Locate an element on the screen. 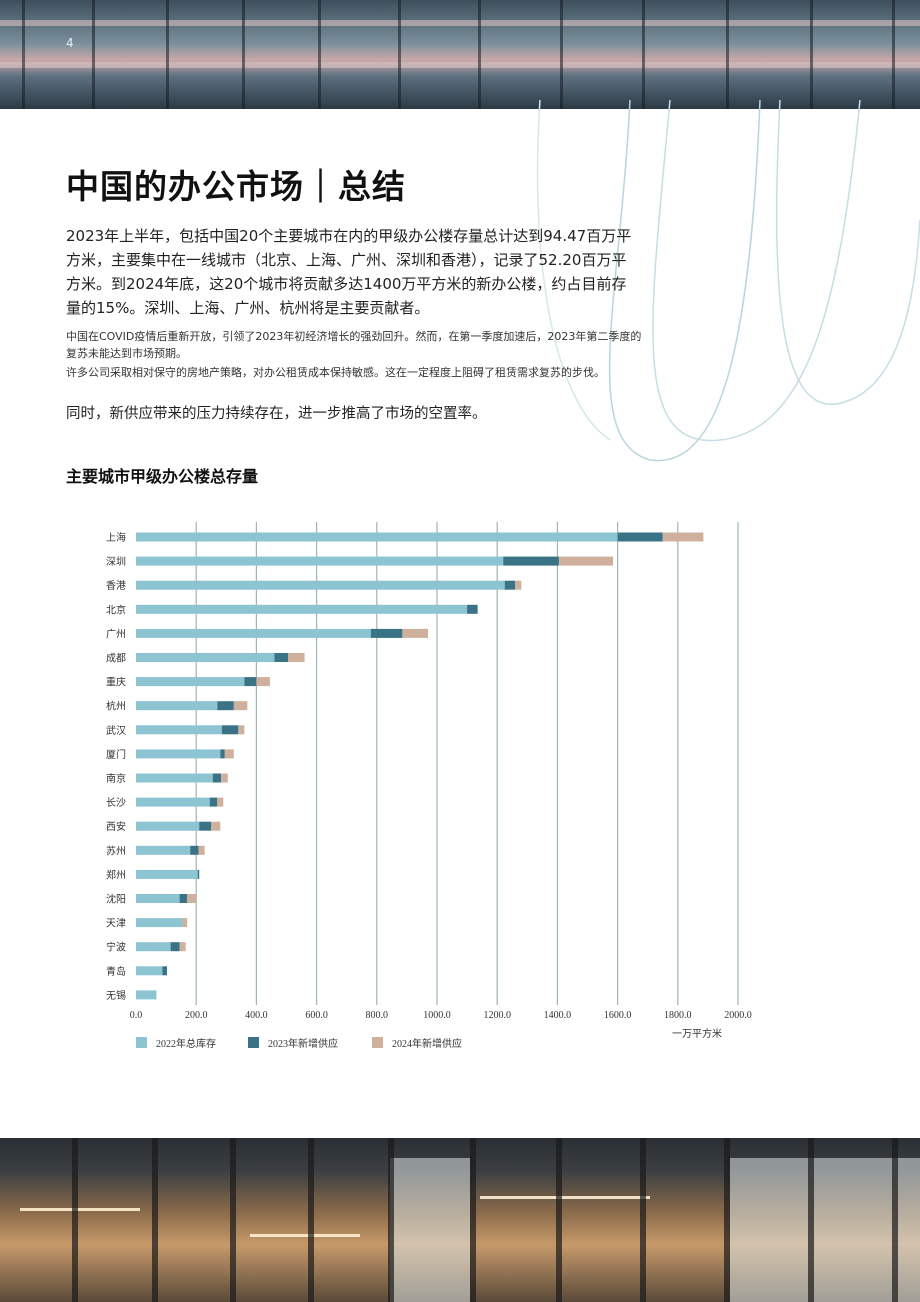  category-label: 郑州 is located at coordinates (116, 874).